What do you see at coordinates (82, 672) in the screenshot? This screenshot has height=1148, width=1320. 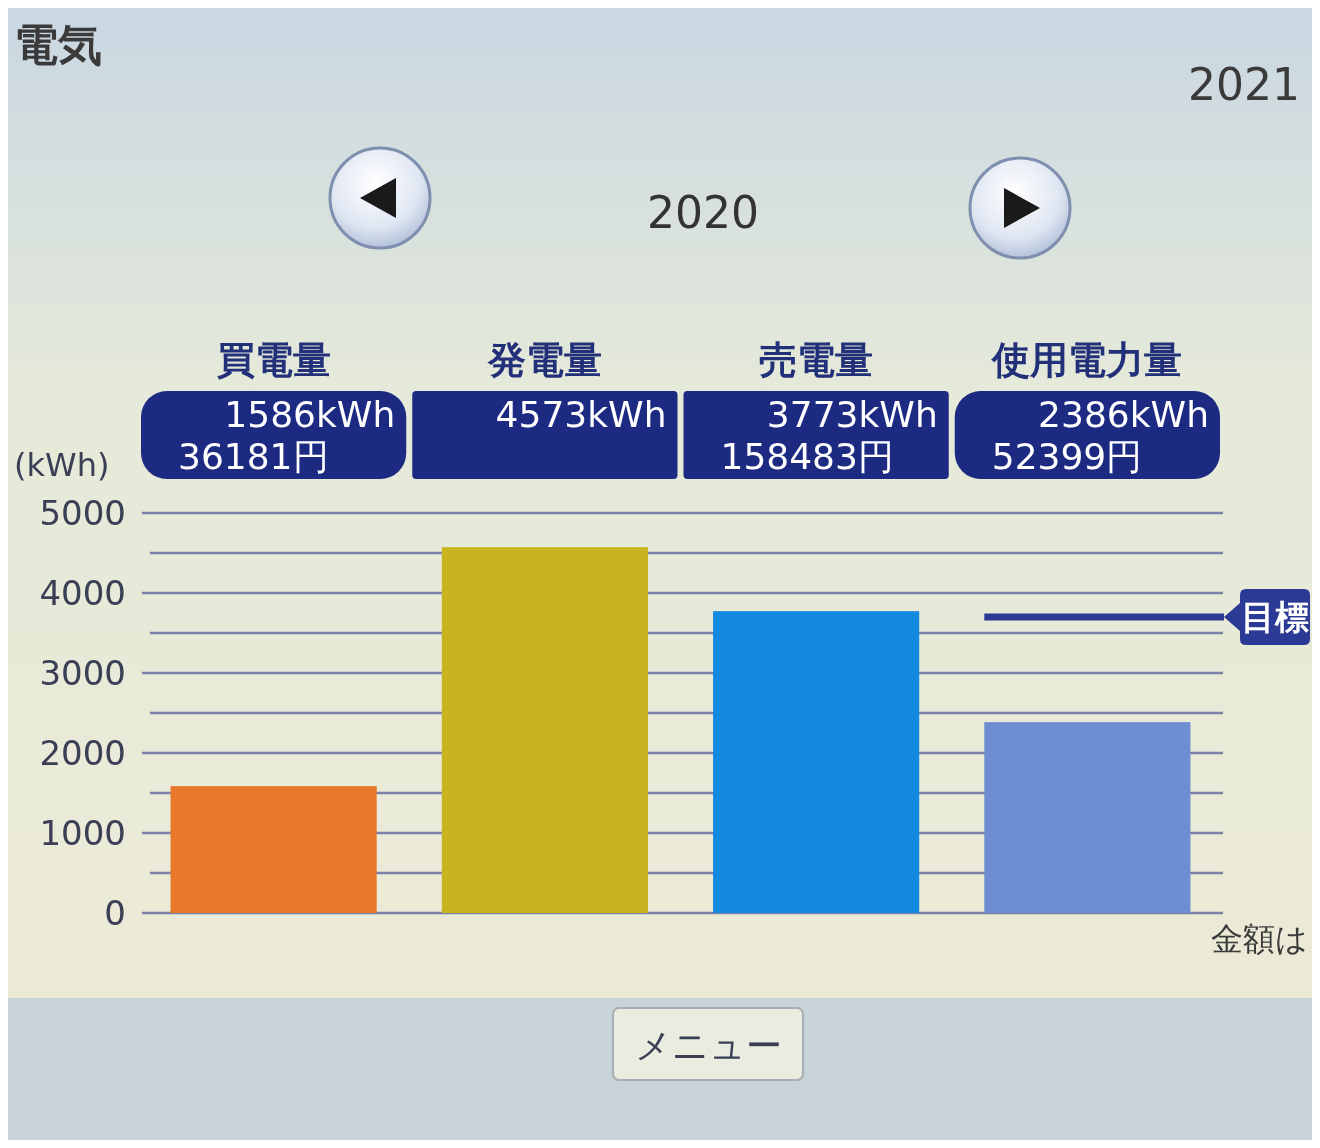 I see `y-tick-label: 3000` at bounding box center [82, 672].